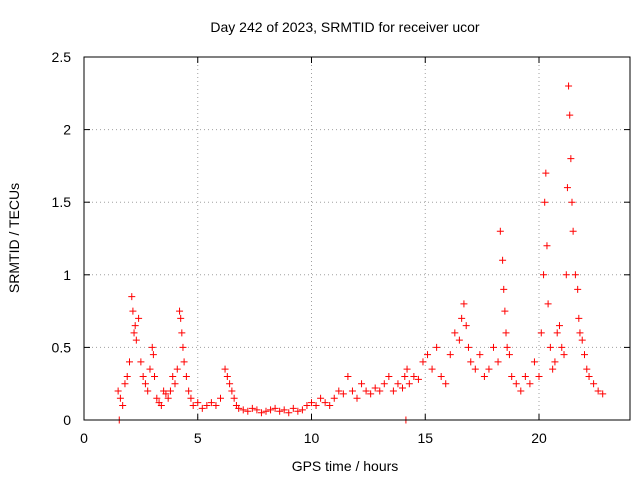 This screenshot has height=480, width=640. What do you see at coordinates (14, 238) in the screenshot?
I see `y-axis-label: SRMTID / TECUs` at bounding box center [14, 238].